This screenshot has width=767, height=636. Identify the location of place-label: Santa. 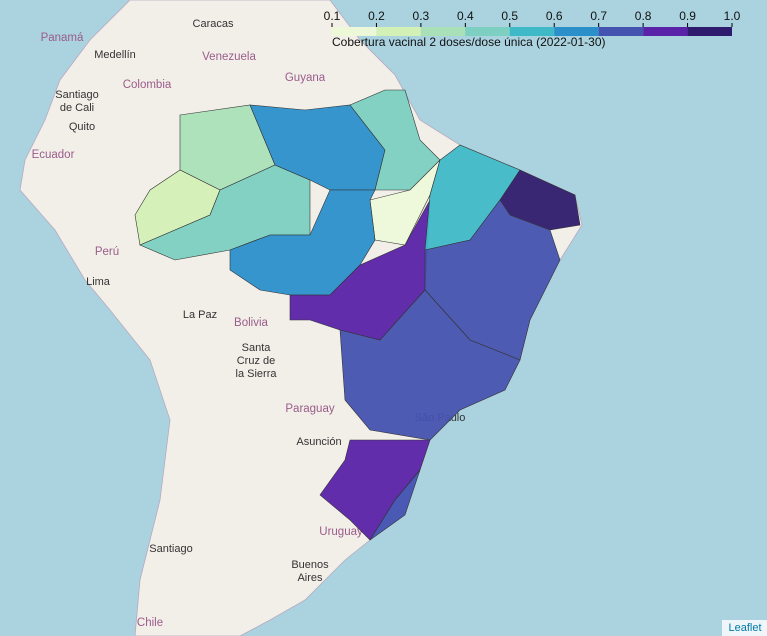
(257, 348).